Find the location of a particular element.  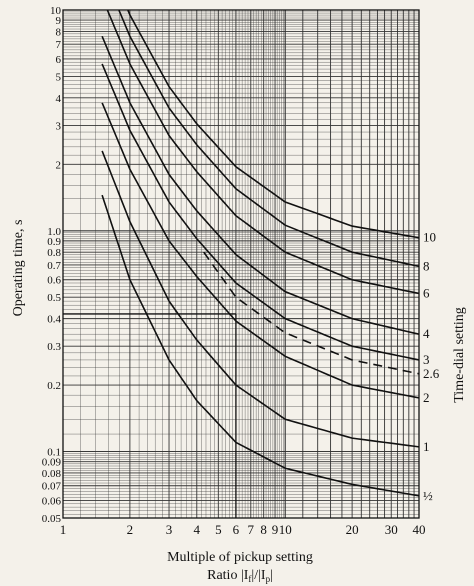

y-tick-label: 0.7 is located at coordinates (54, 266).